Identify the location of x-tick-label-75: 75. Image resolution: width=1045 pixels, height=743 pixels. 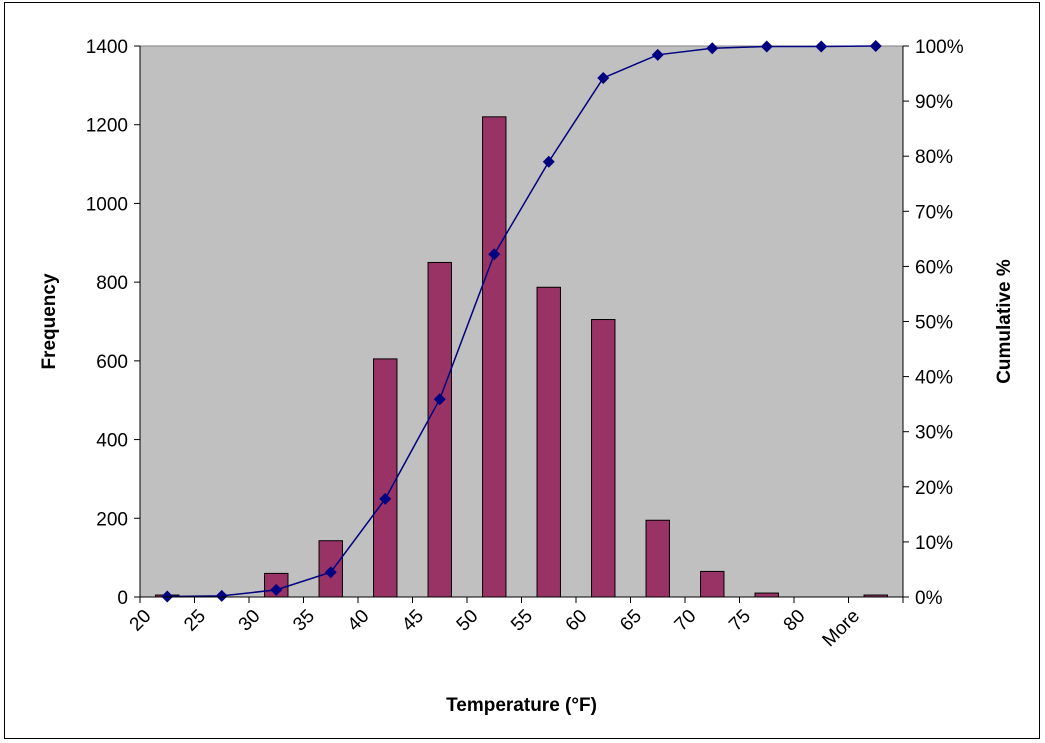
(740, 621).